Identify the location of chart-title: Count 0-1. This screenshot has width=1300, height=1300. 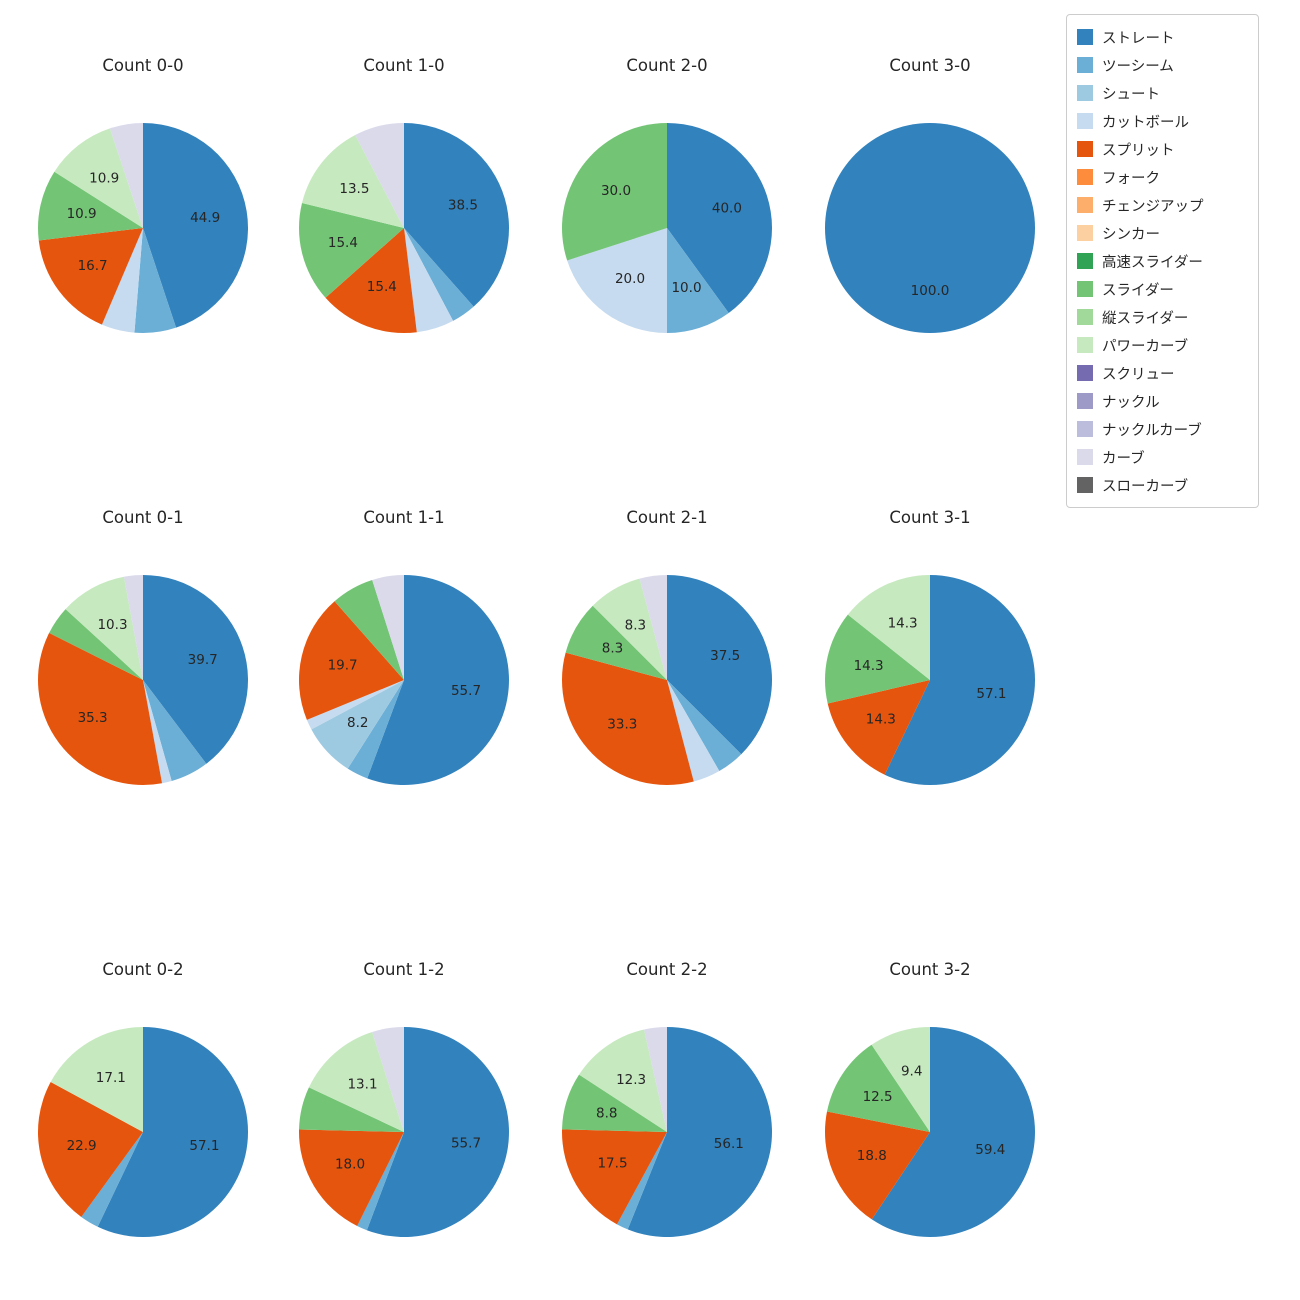
(143, 517).